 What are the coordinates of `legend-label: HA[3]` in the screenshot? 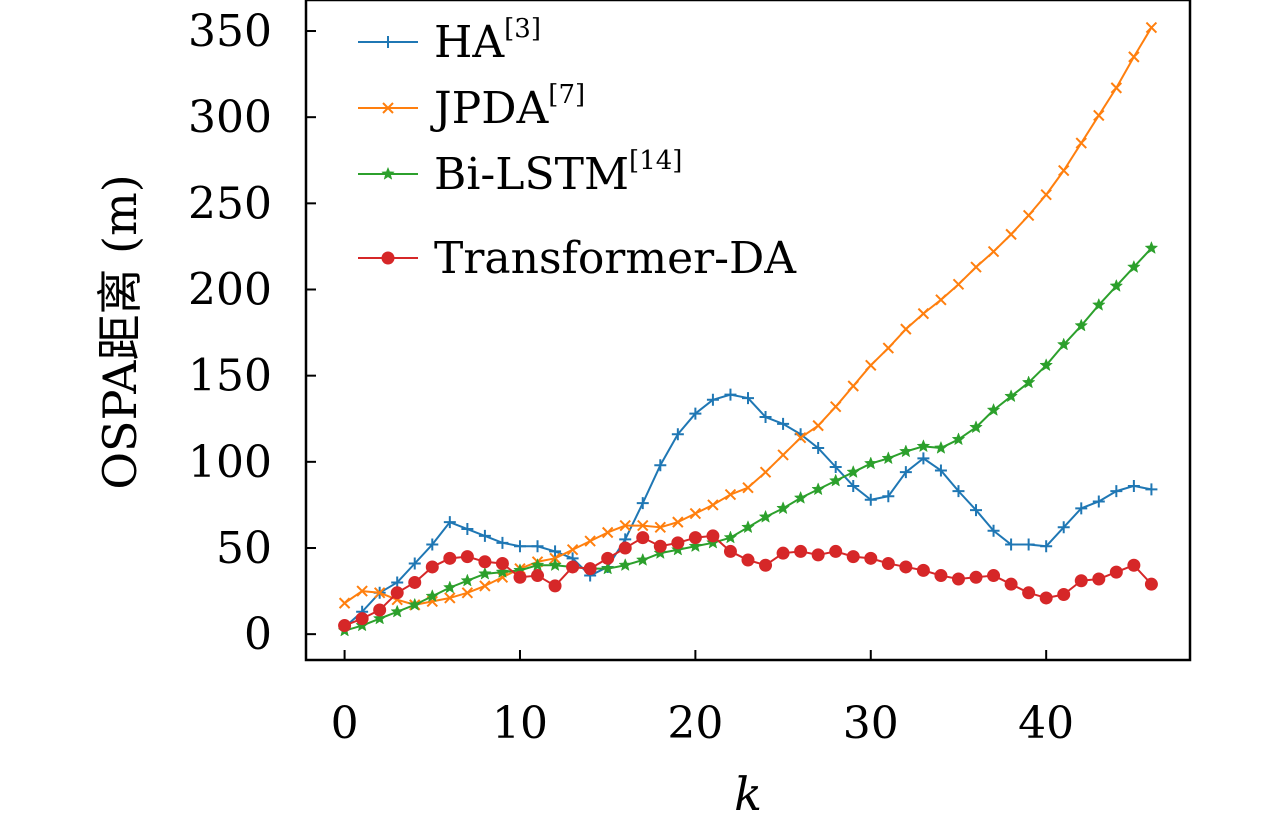 It's located at (487, 41).